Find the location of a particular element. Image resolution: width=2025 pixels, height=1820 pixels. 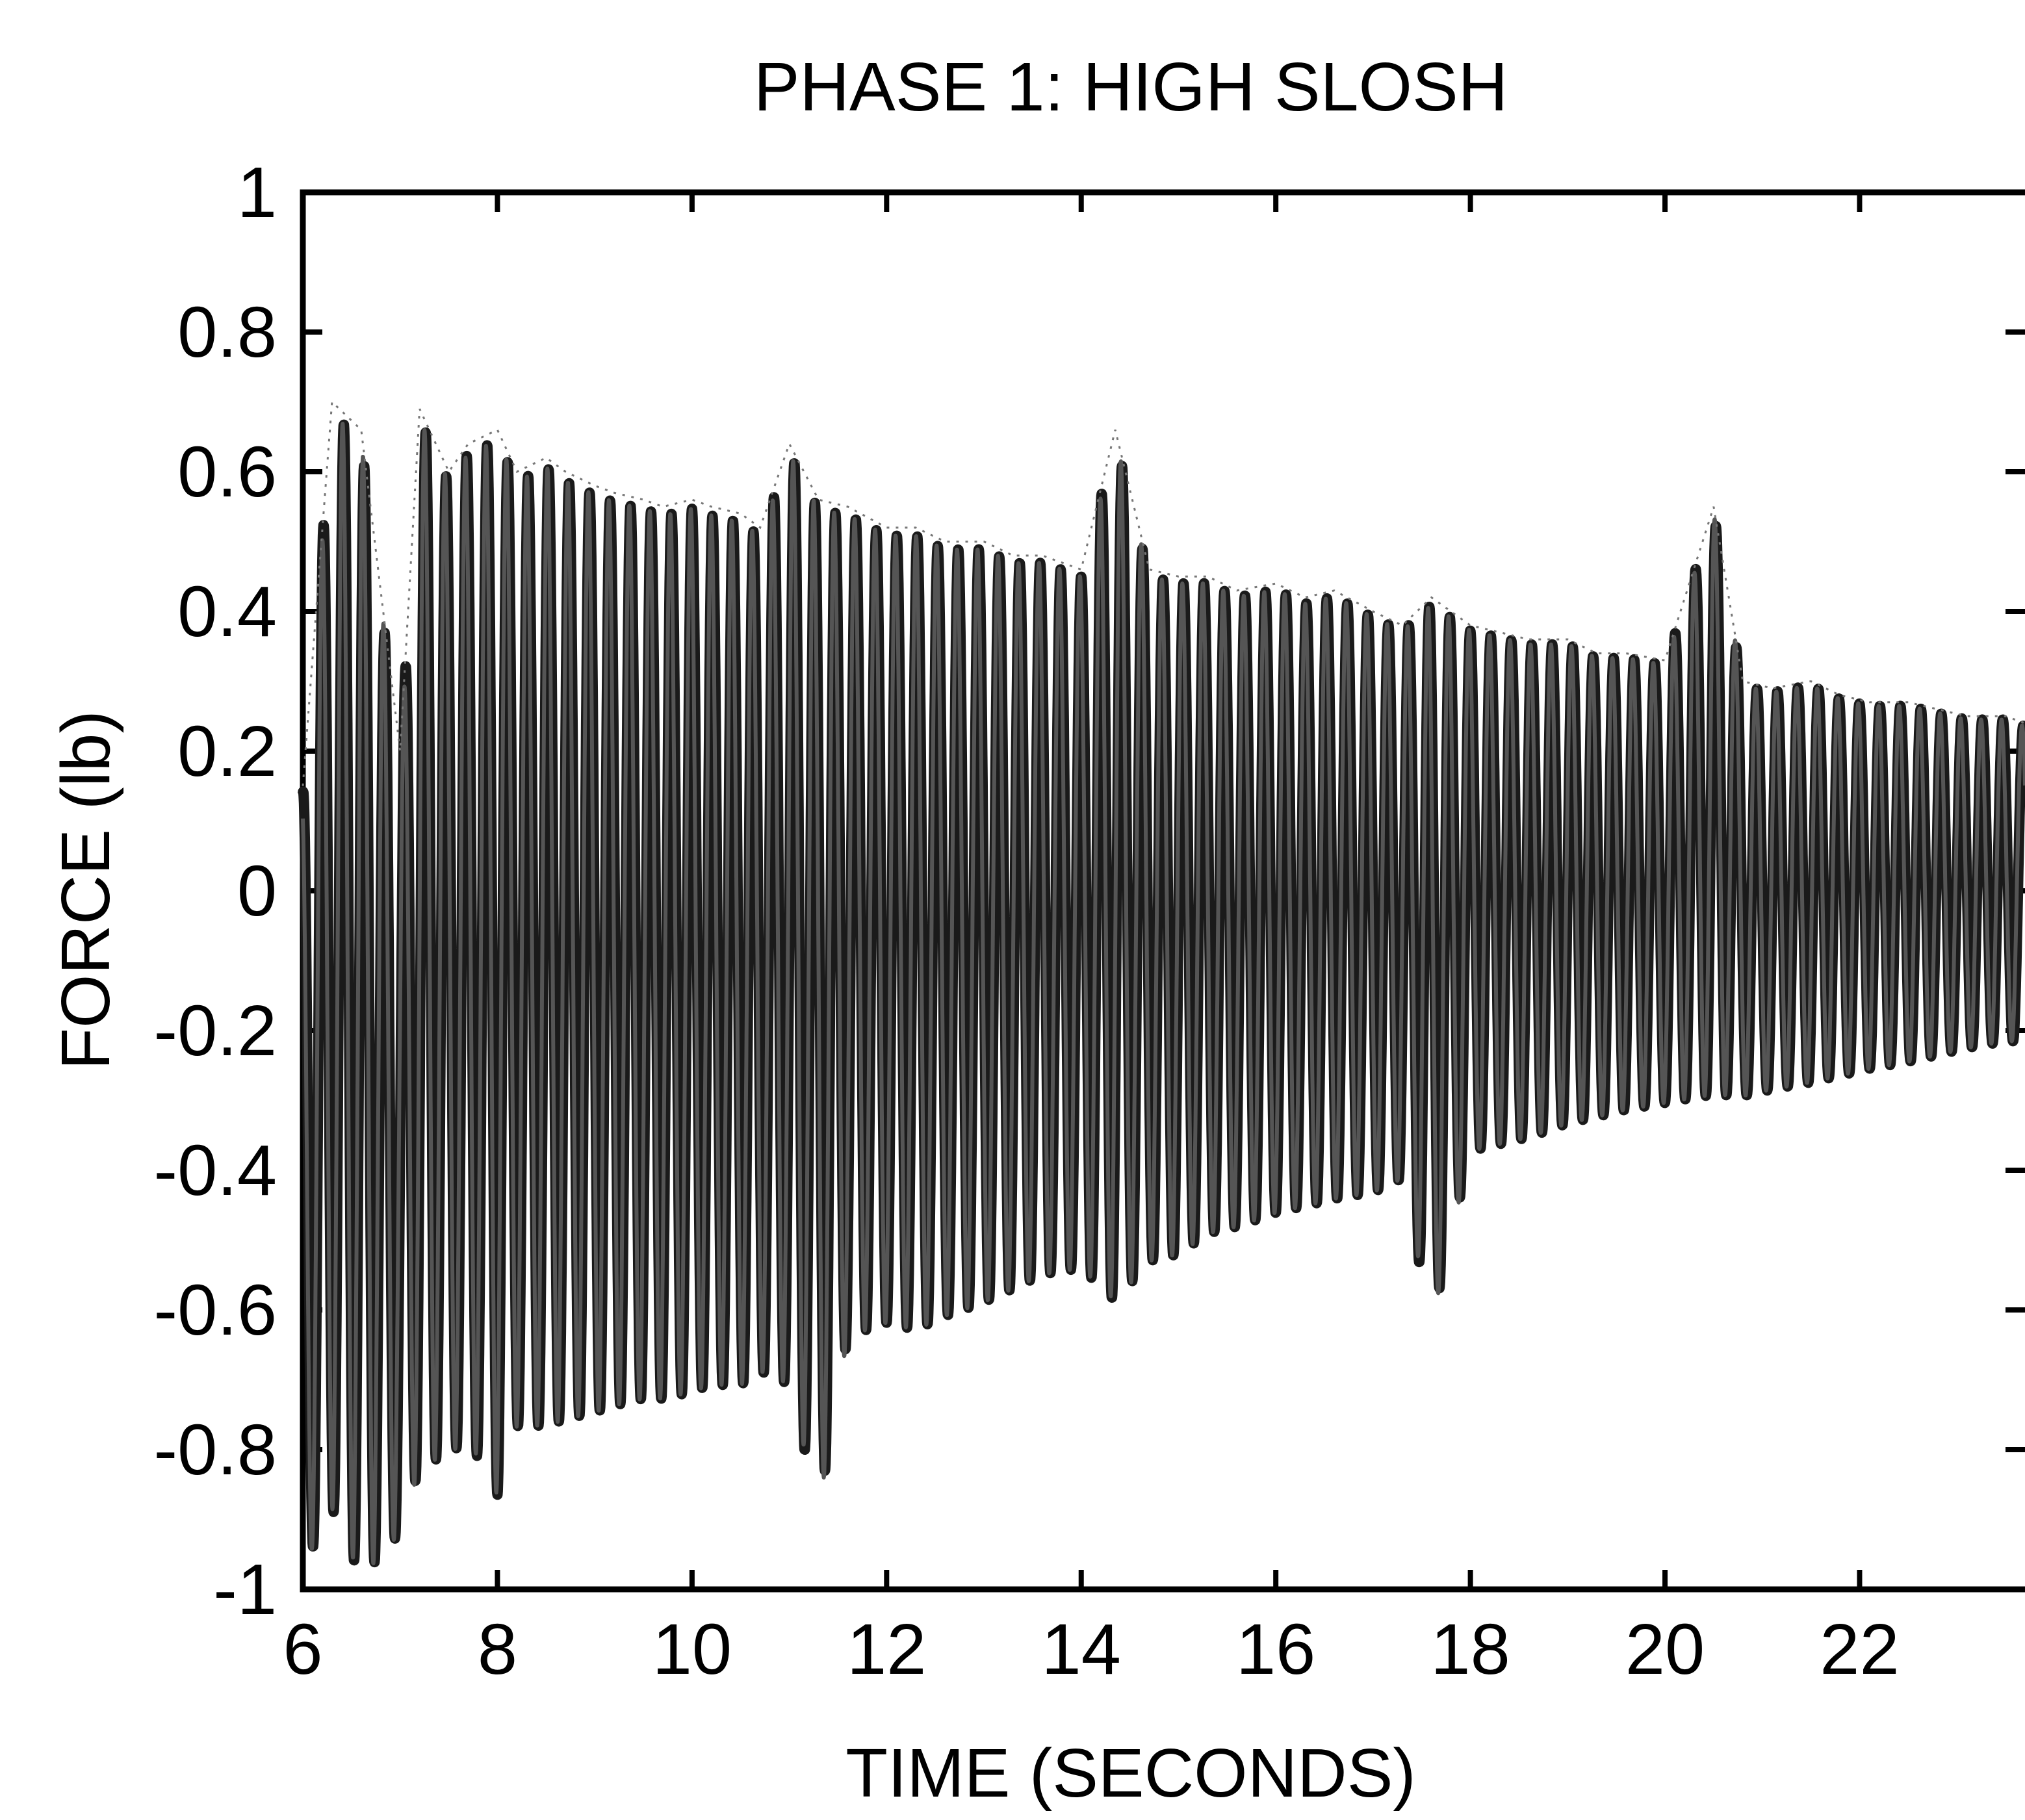

x-tick-label: 14 is located at coordinates (1081, 1649).